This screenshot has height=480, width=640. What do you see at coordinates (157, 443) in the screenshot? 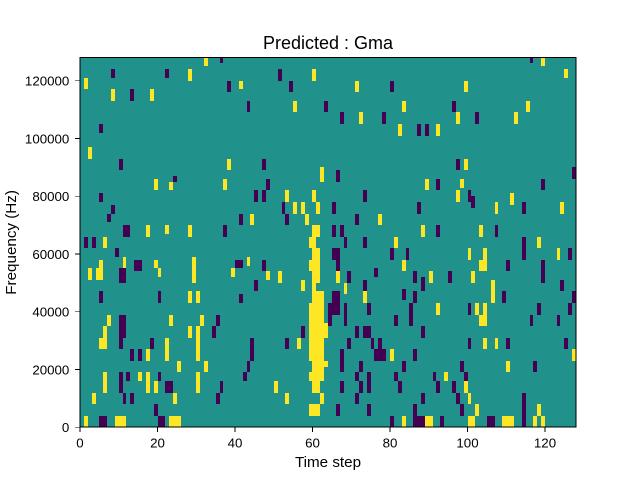
I see `svg-text: 20` at bounding box center [157, 443].